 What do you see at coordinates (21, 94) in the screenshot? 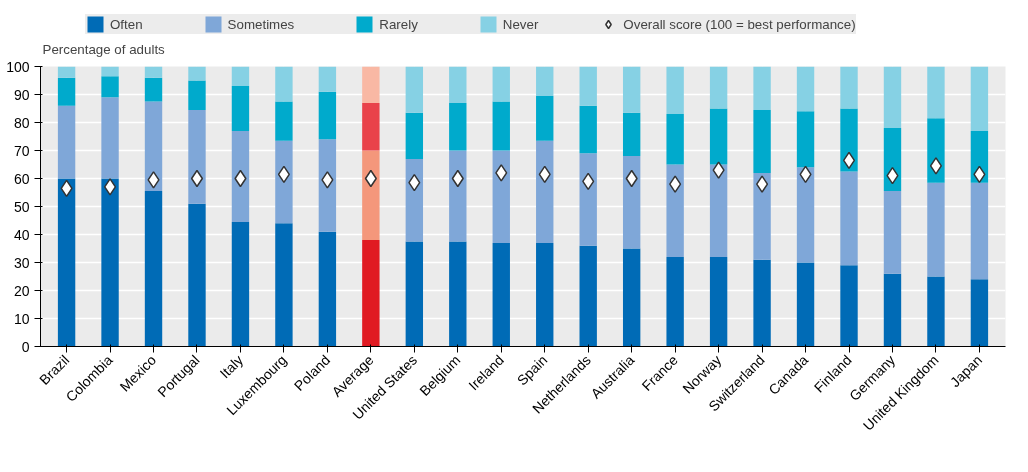
I see `y-tick-label: 90` at bounding box center [21, 94].